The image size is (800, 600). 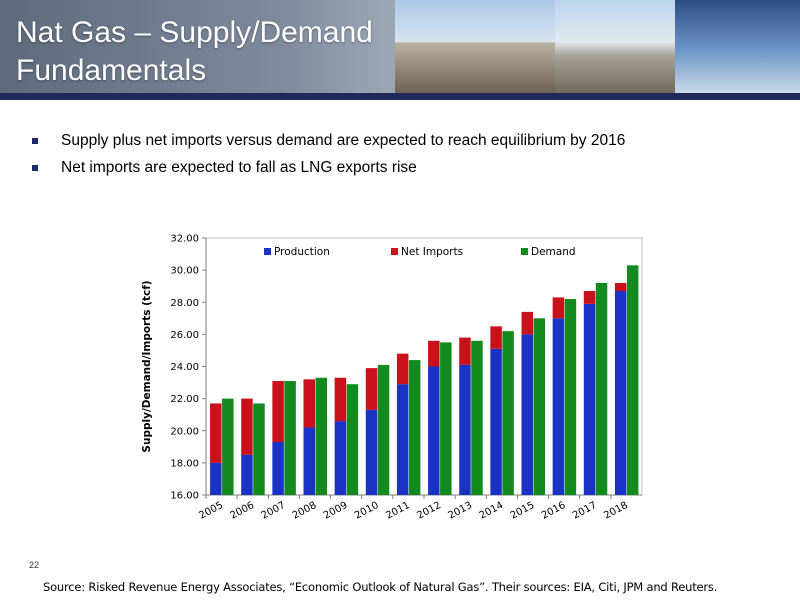 What do you see at coordinates (184, 367) in the screenshot?
I see `y-tick-label: 24.00` at bounding box center [184, 367].